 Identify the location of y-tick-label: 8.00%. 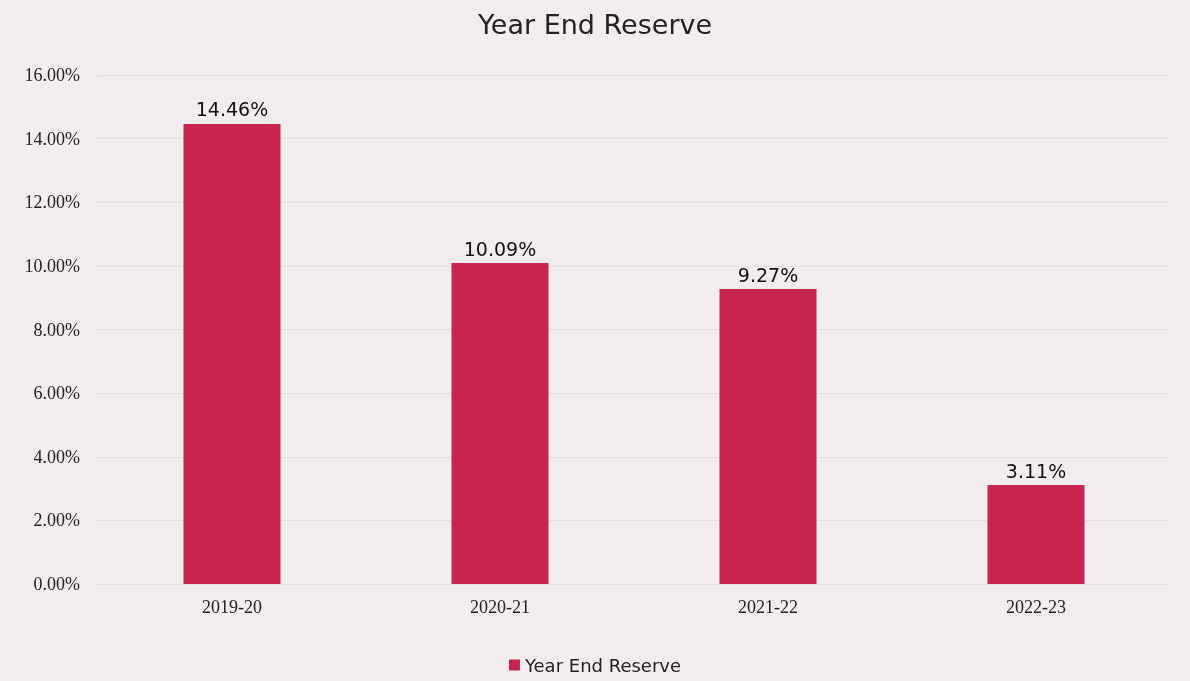
(56, 329).